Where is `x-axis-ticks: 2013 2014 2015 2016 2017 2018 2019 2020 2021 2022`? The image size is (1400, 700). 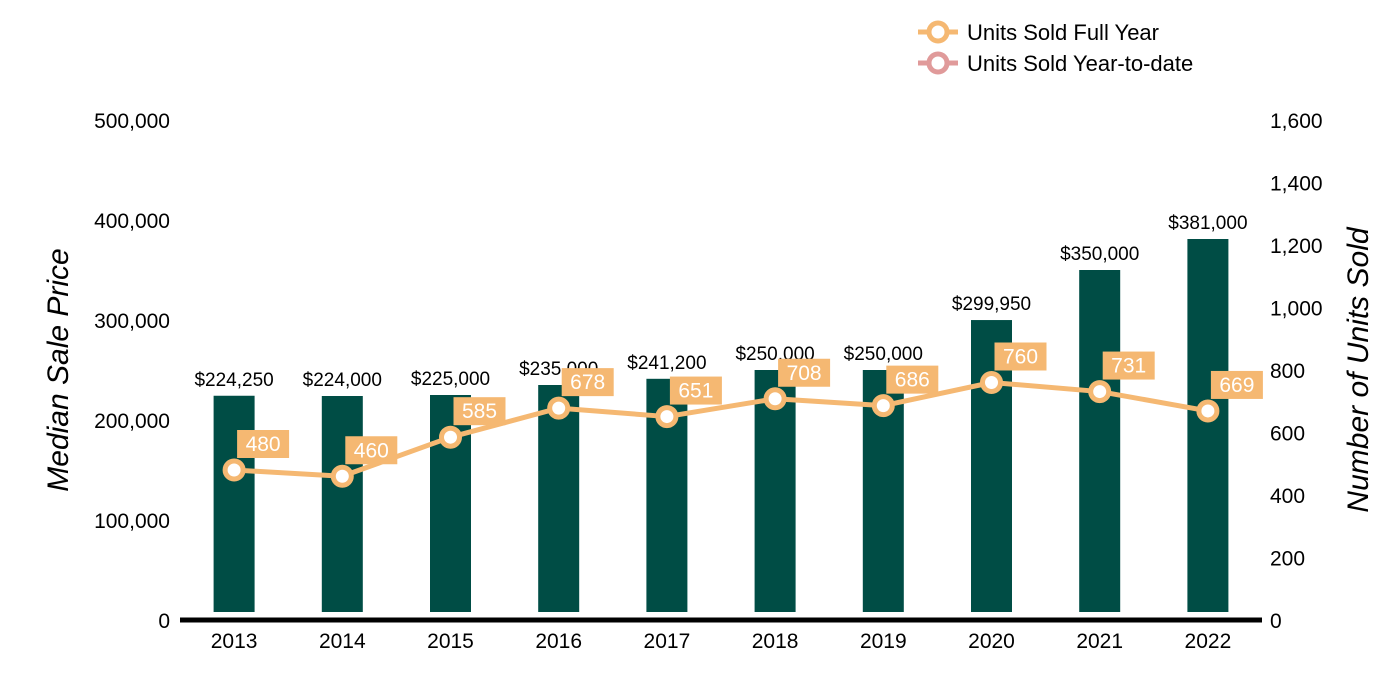 x-axis-ticks: 2013 2014 2015 2016 2017 2018 2019 2020 2021 2022 is located at coordinates (721, 641).